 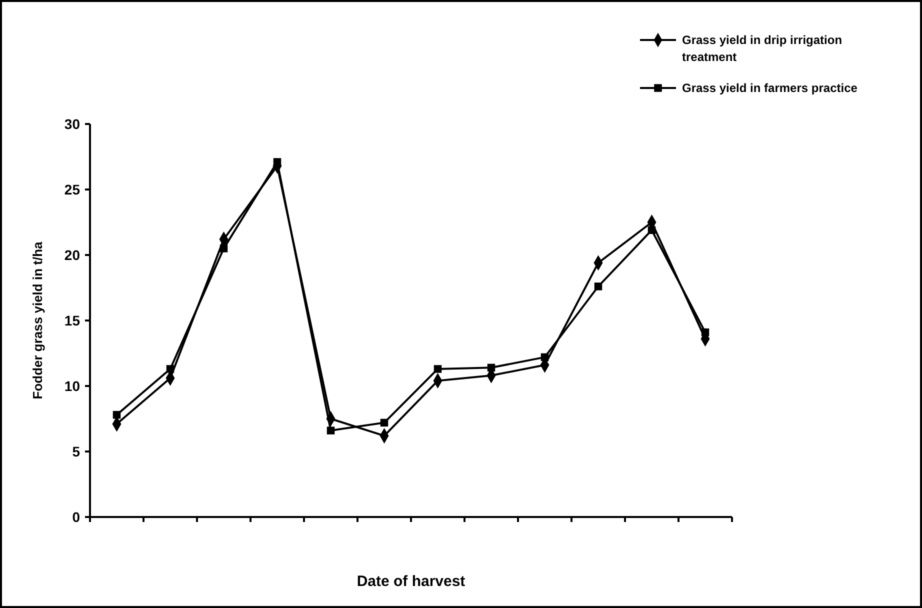 What do you see at coordinates (72, 386) in the screenshot?
I see `y-tick-label: 10` at bounding box center [72, 386].